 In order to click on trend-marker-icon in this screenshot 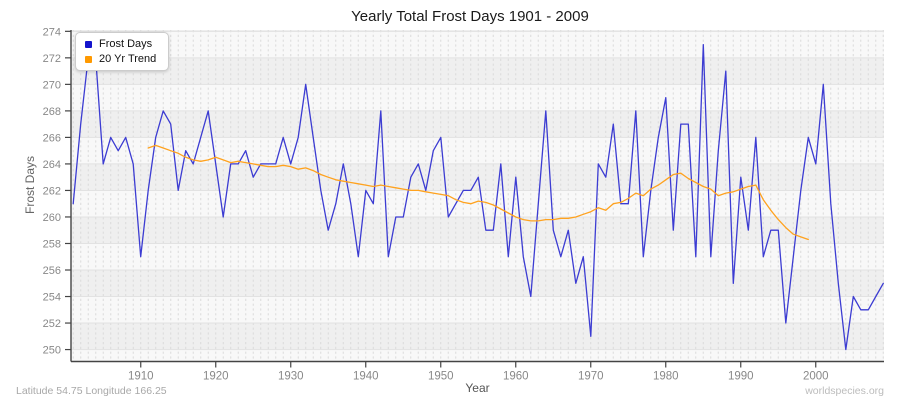, I will do `click(88, 59)`.